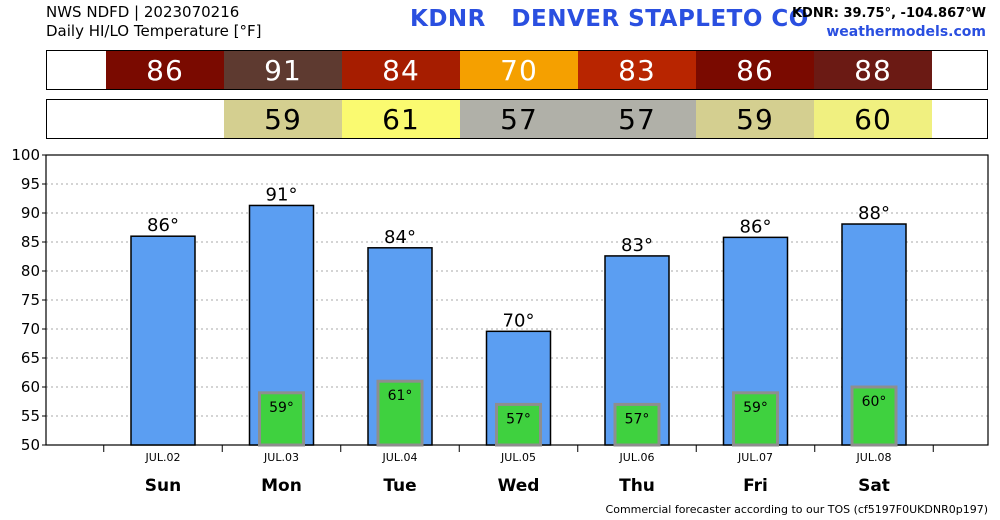  I want to click on product-label: Daily HI/LO Temperature [°F], so click(154, 31).